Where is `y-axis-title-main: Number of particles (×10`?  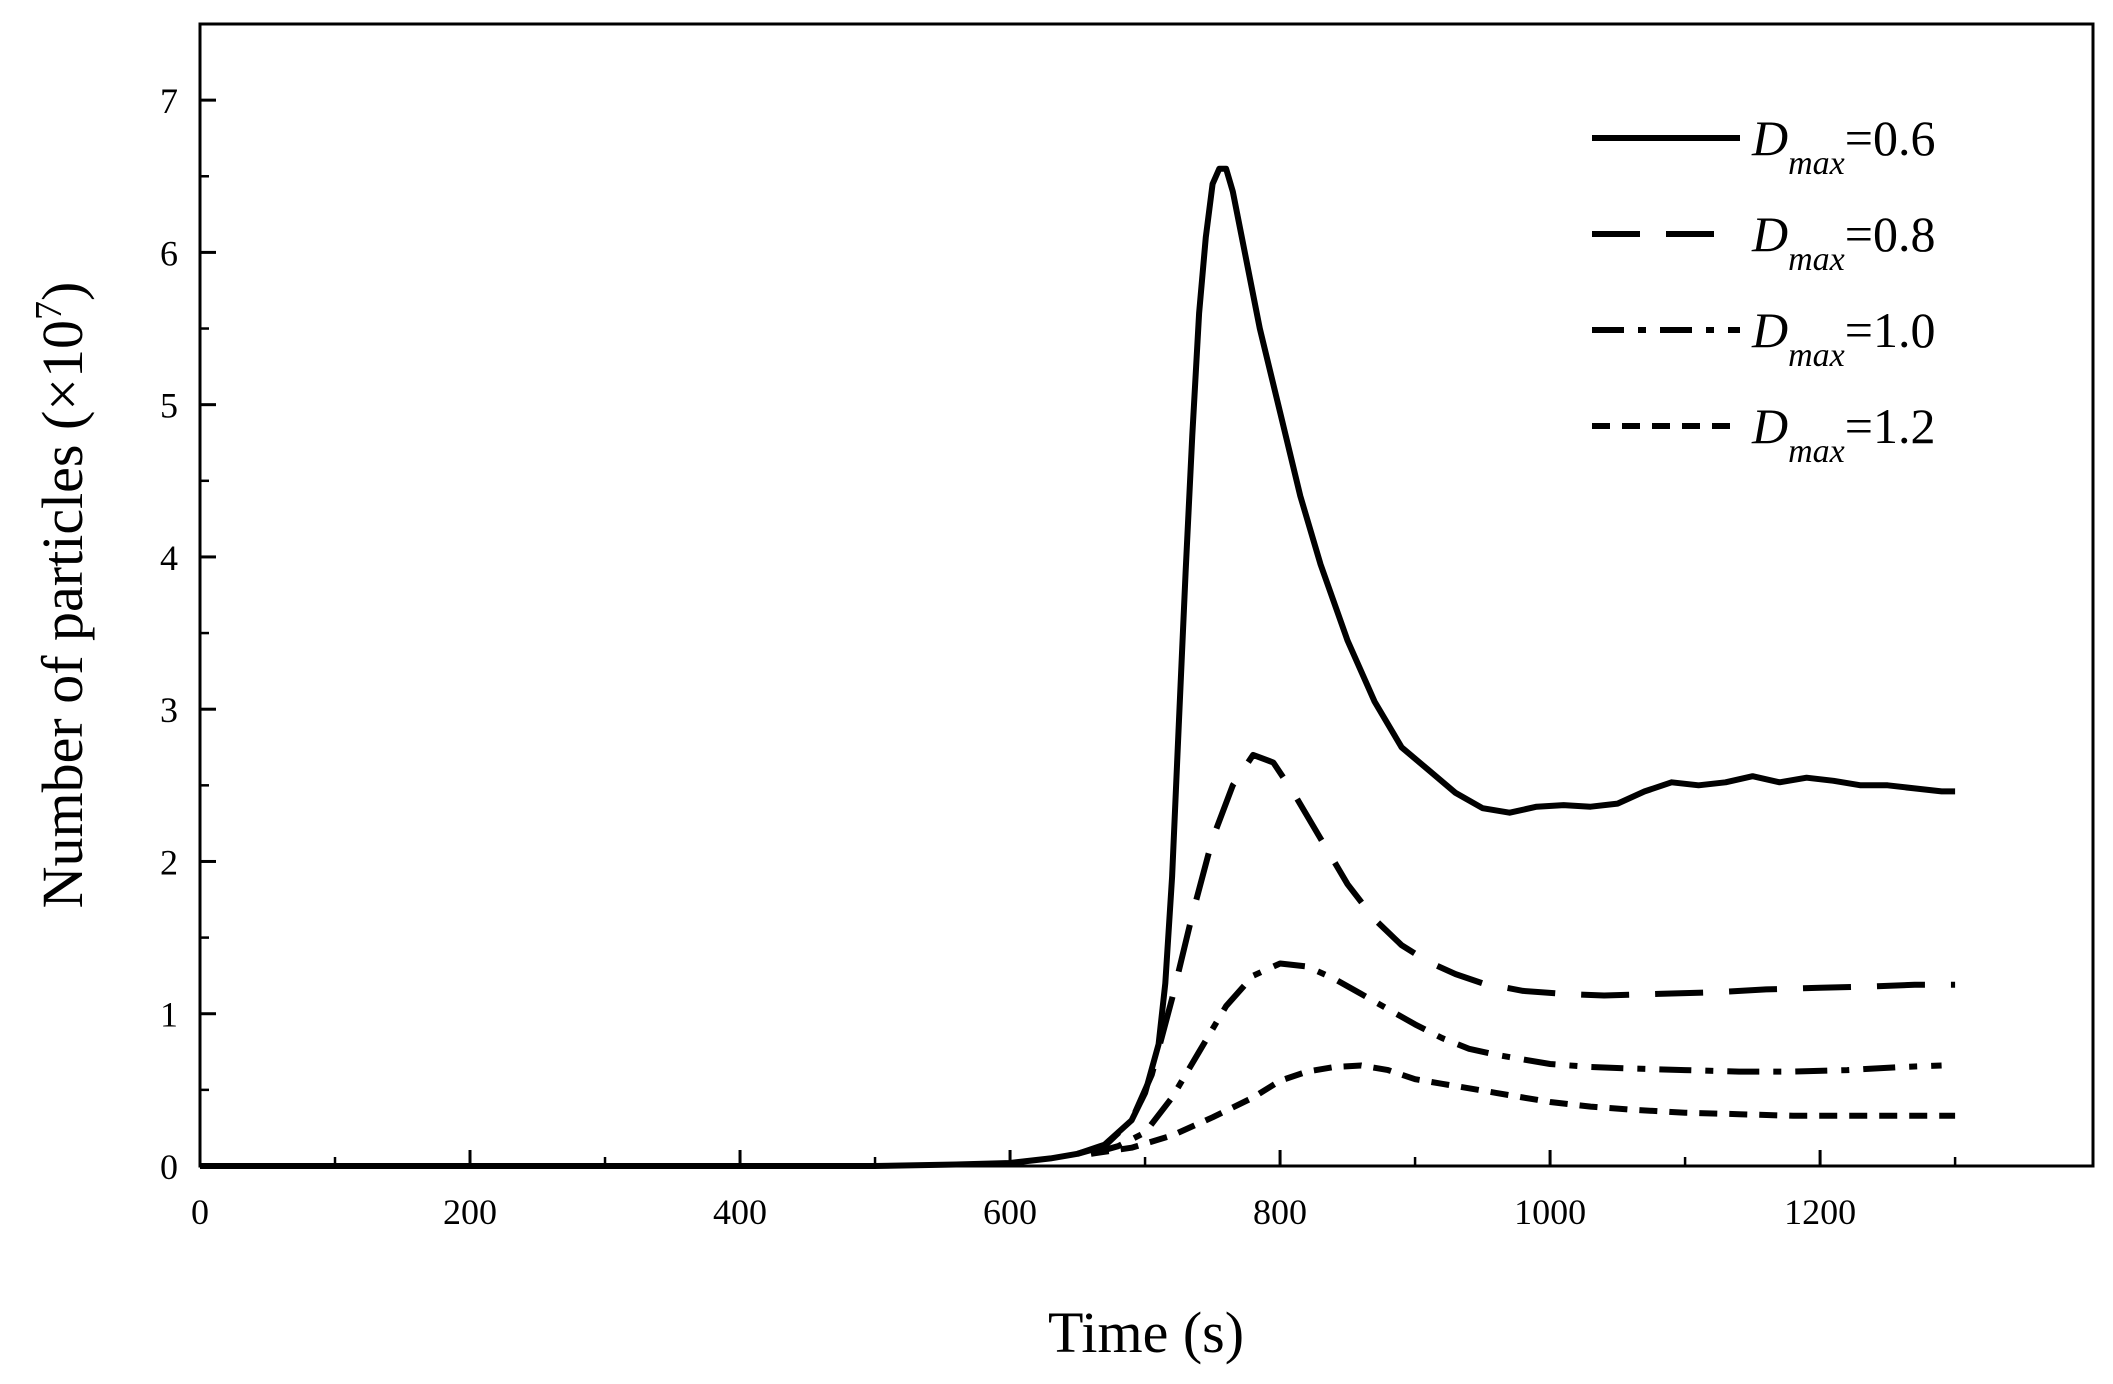 y-axis-title-main: Number of particles (×10 is located at coordinates (62, 614).